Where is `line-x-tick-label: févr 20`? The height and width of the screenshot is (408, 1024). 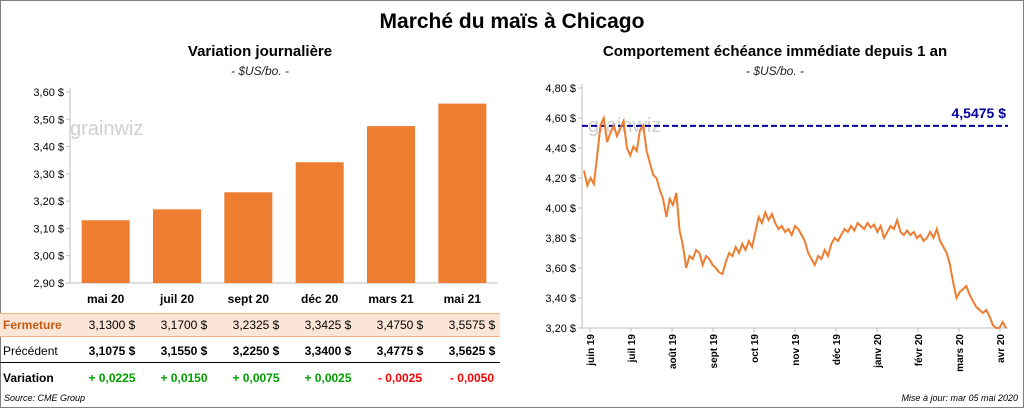
line-x-tick-label: févr 20 is located at coordinates (919, 350).